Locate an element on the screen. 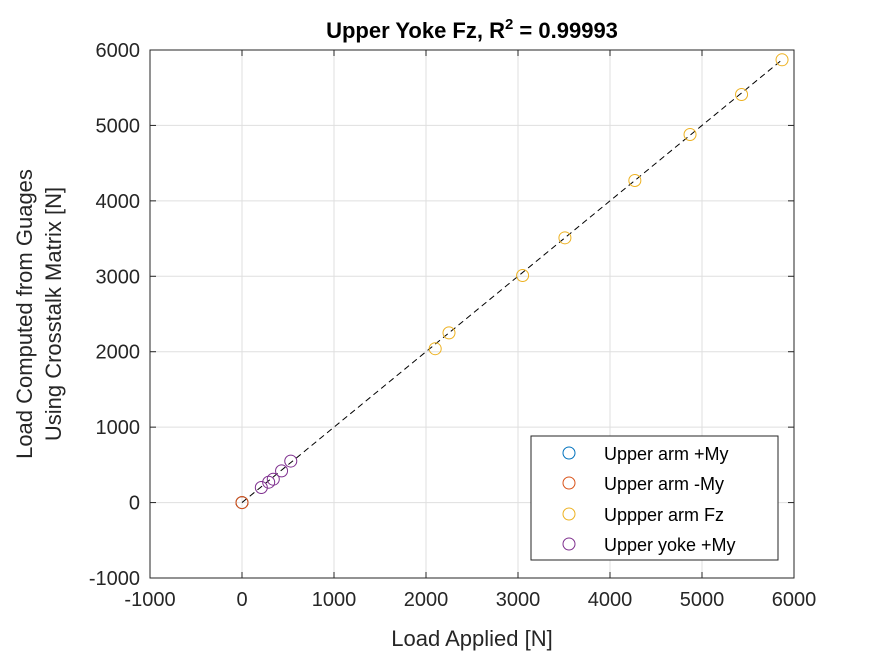 The height and width of the screenshot is (656, 875). x-tick-label: 1000 is located at coordinates (334, 600).